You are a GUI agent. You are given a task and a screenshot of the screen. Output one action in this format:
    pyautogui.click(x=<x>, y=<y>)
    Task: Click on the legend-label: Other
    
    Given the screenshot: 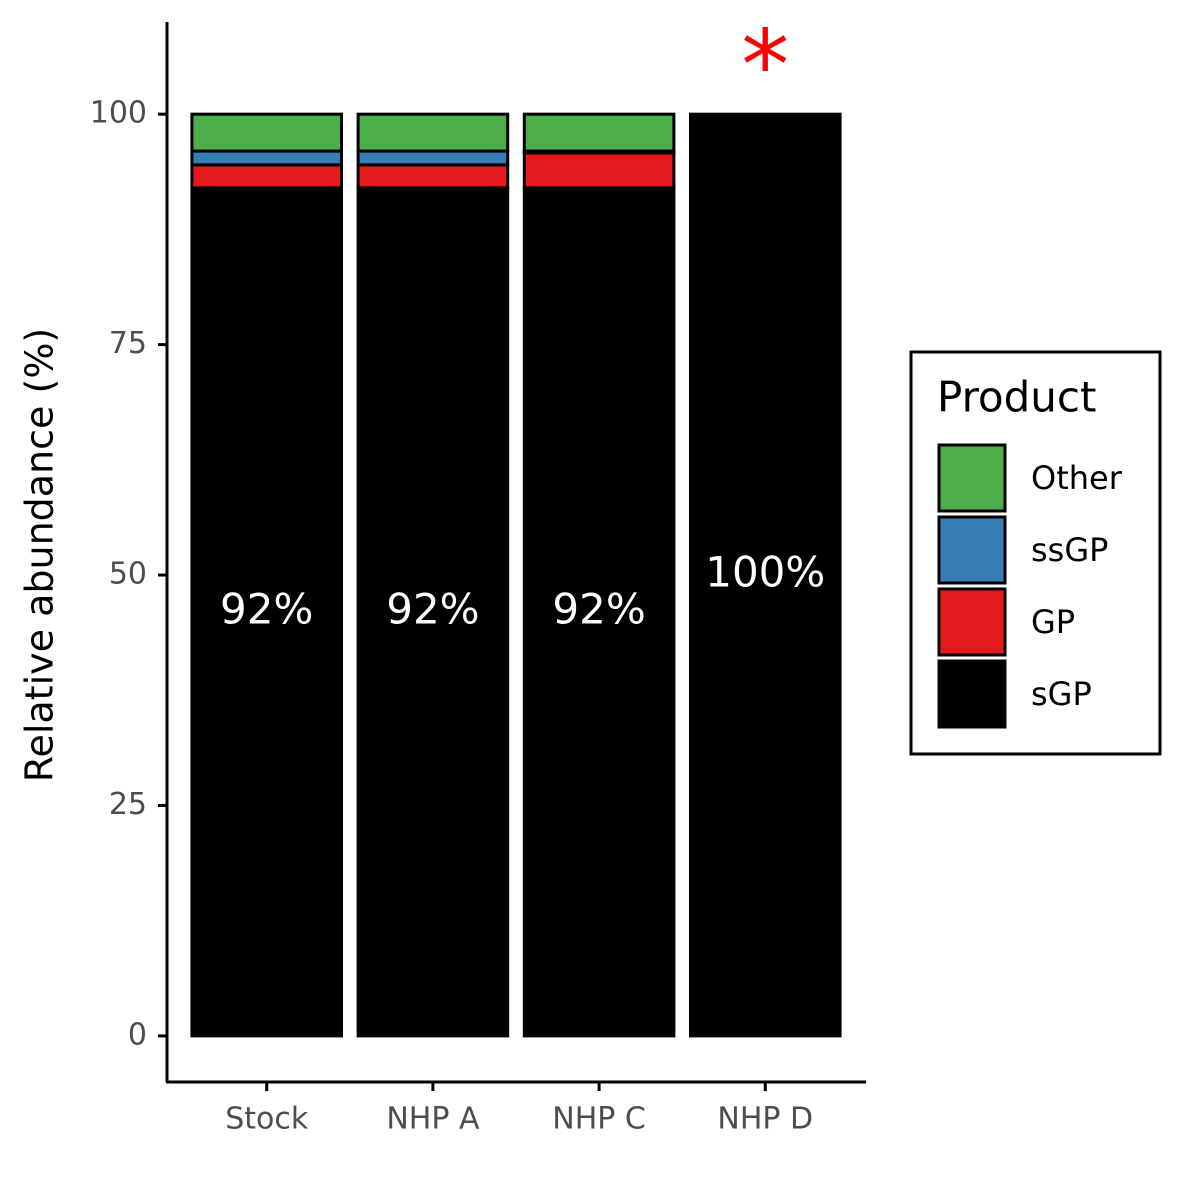 What is the action you would take?
    pyautogui.click(x=1077, y=478)
    